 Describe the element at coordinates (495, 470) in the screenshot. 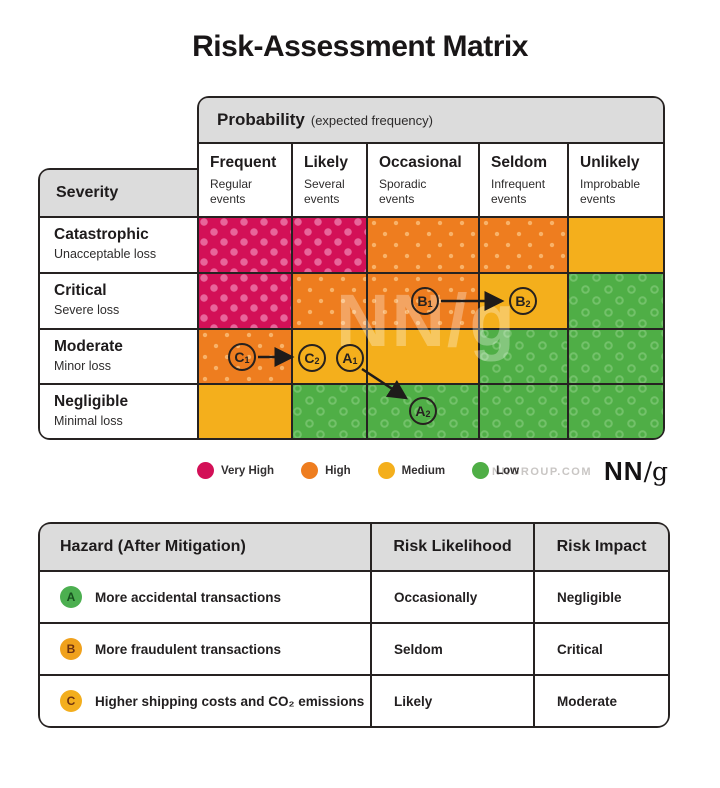

I see `legend-item-low: Low` at that location.